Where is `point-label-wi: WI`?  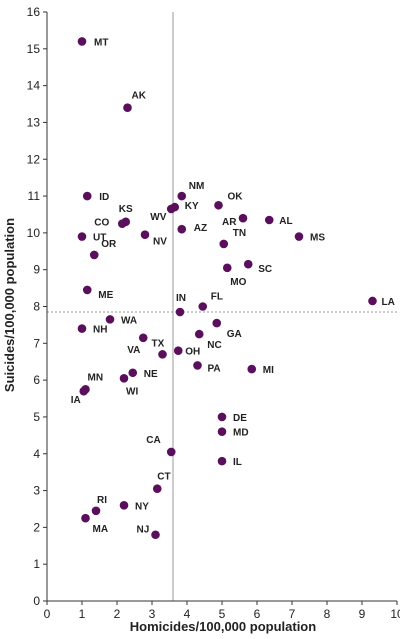
point-label-wi: WI is located at coordinates (132, 391).